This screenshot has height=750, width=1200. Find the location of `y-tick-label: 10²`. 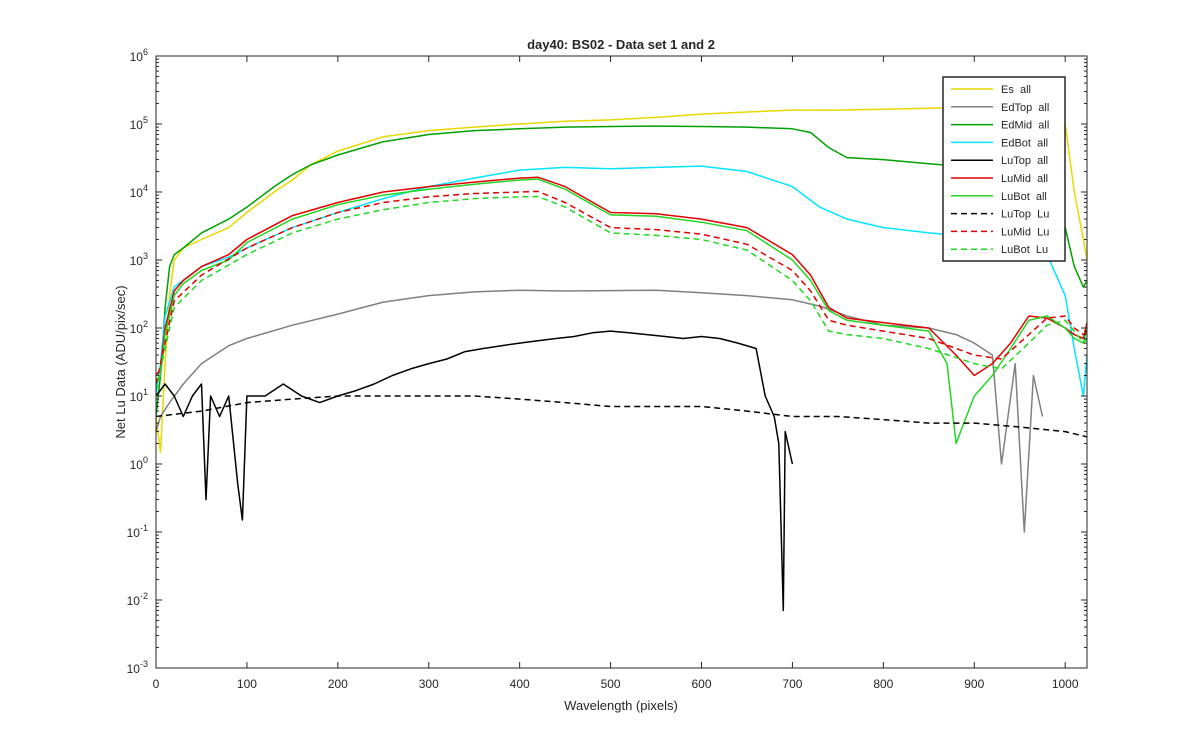

y-tick-label: 10² is located at coordinates (139, 327).